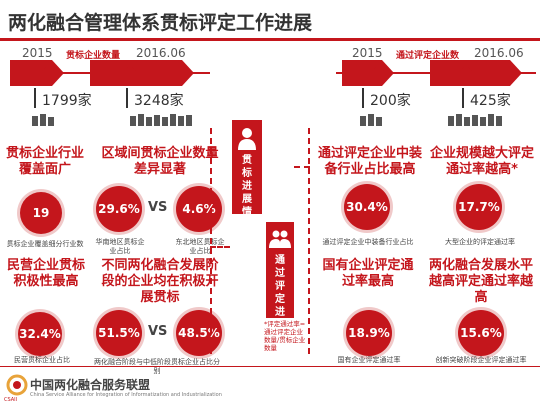 Image resolution: width=540 pixels, height=405 pixels. What do you see at coordinates (378, 73) in the screenshot?
I see `right-dot-start` at bounding box center [378, 73].